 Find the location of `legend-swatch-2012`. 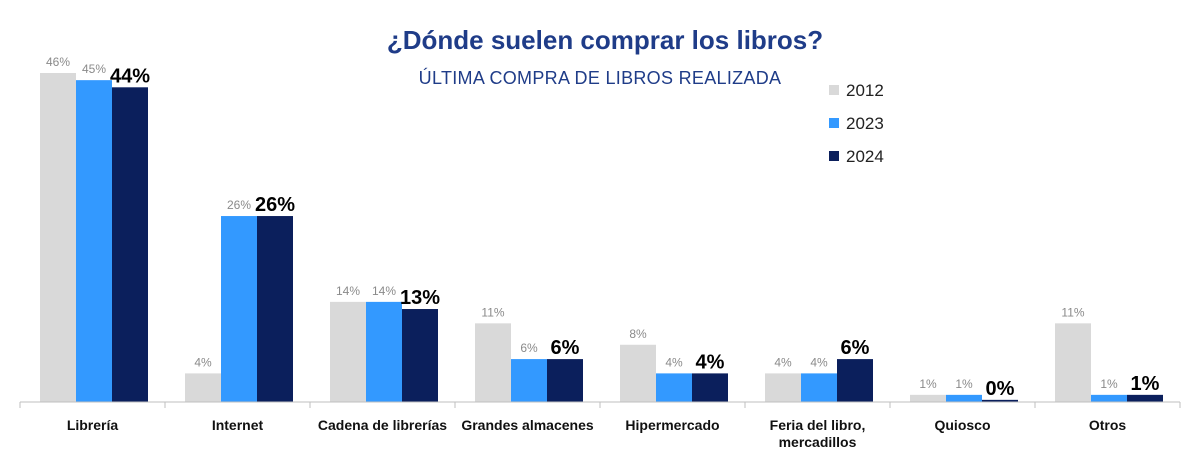

legend-swatch-2012 is located at coordinates (834, 90).